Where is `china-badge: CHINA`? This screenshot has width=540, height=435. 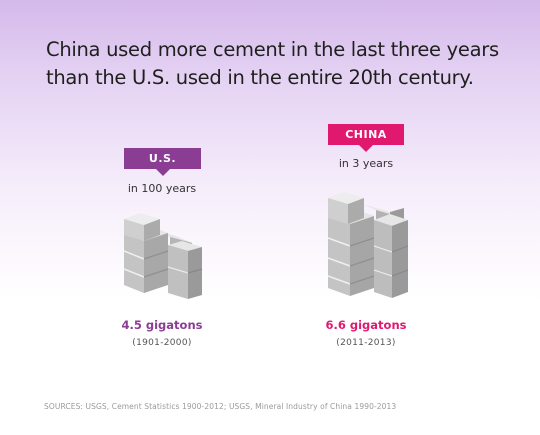 china-badge: CHINA is located at coordinates (366, 138).